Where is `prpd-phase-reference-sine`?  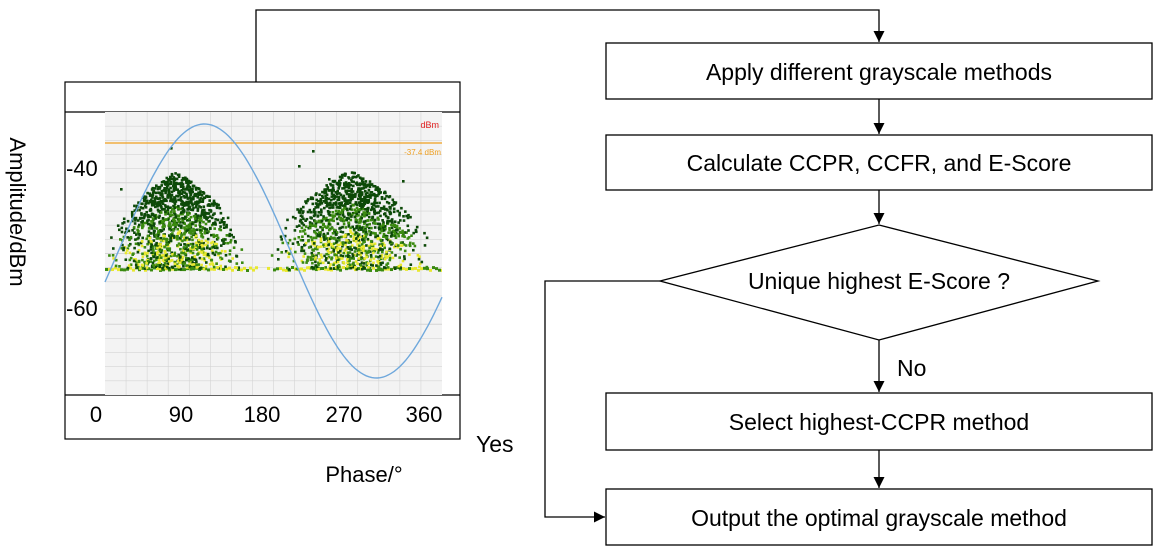
prpd-phase-reference-sine is located at coordinates (273, 251).